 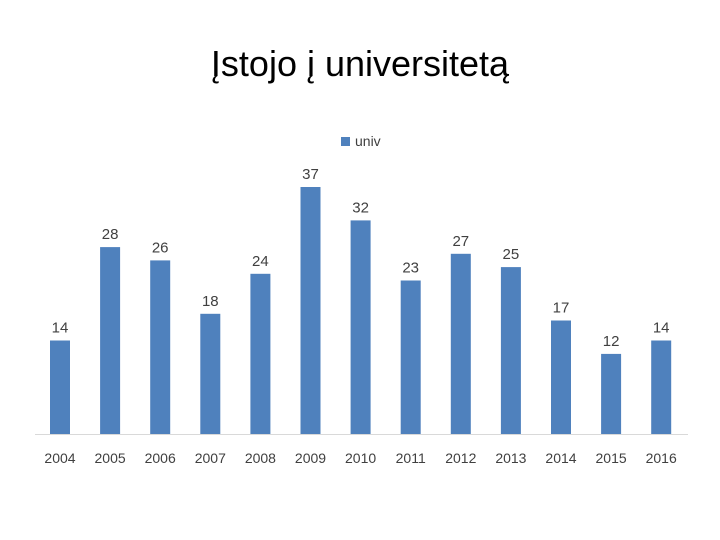 What do you see at coordinates (310, 310) in the screenshot?
I see `bar-2009` at bounding box center [310, 310].